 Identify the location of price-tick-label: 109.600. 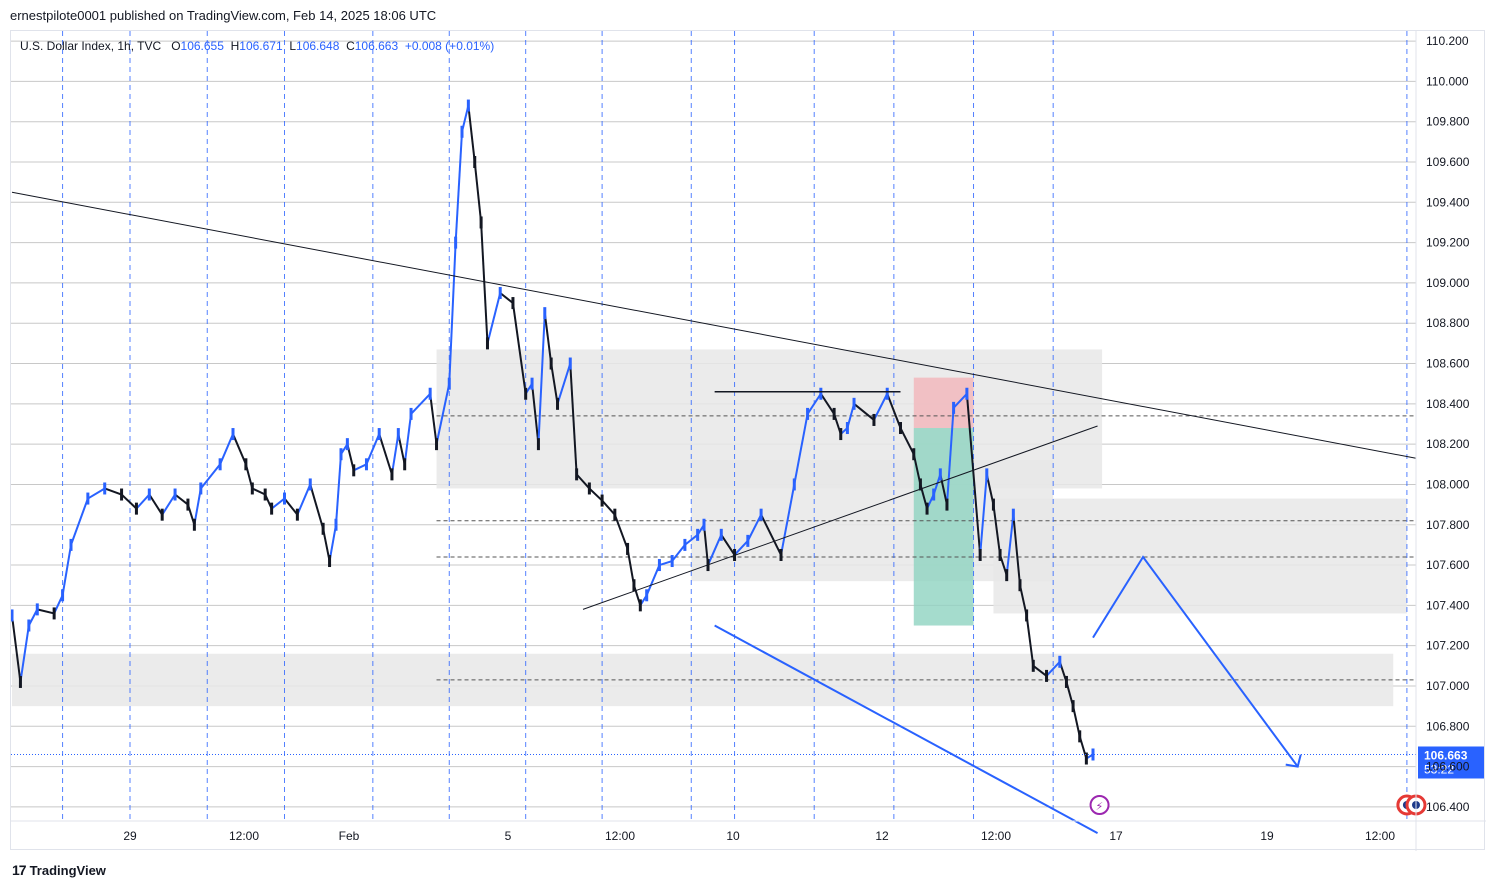
(1448, 162).